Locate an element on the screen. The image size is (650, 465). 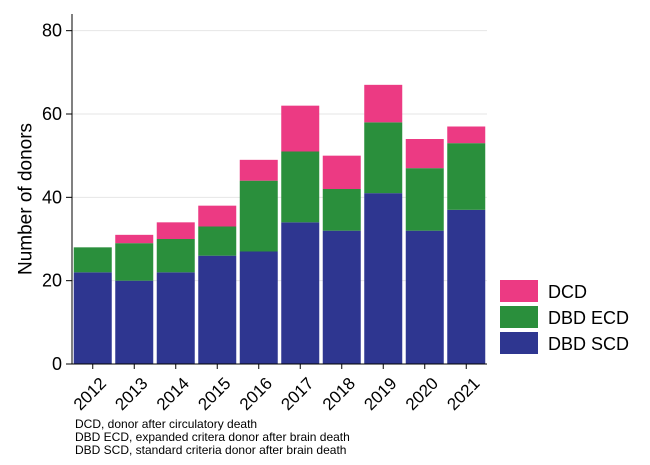
bar-2014-dcd is located at coordinates (175, 230).